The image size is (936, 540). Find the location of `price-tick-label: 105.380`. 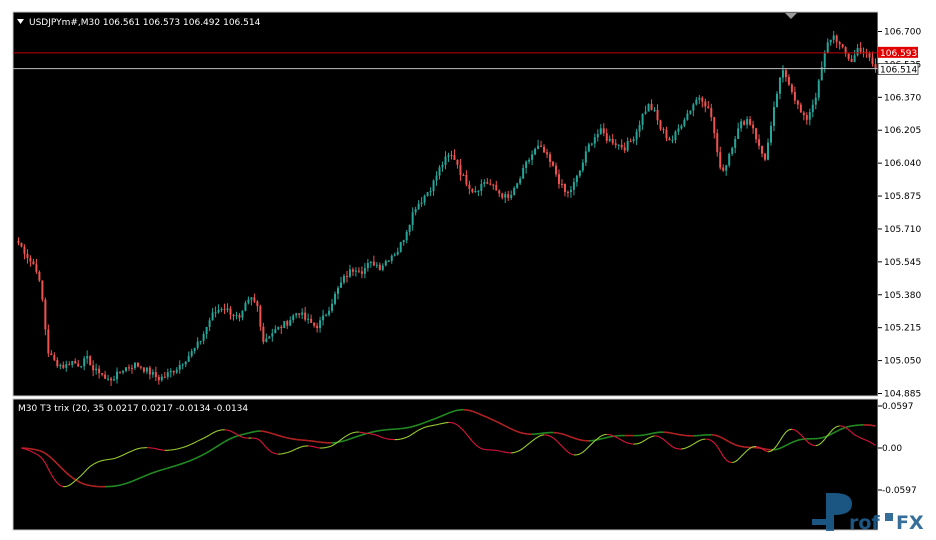

price-tick-label: 105.380 is located at coordinates (902, 296).